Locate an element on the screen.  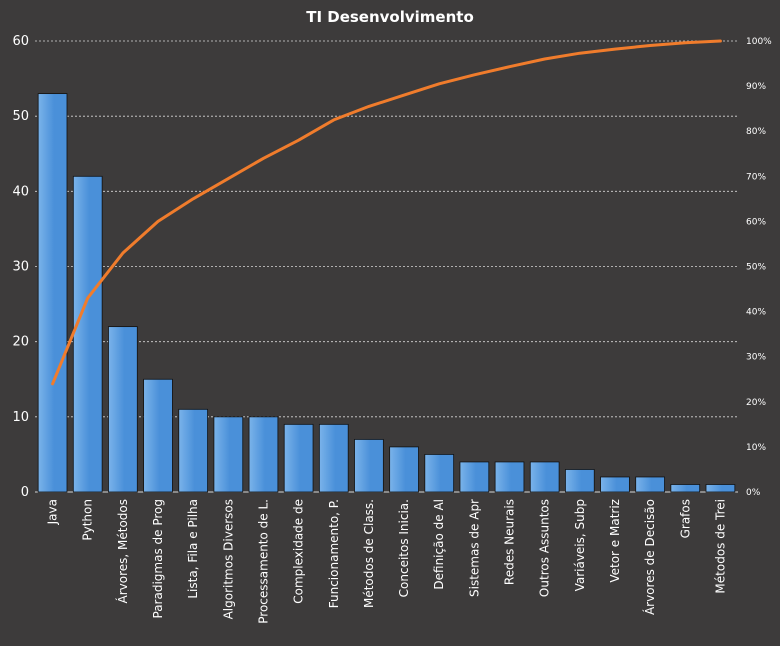
y-tick-label: 0 is located at coordinates (25, 492).